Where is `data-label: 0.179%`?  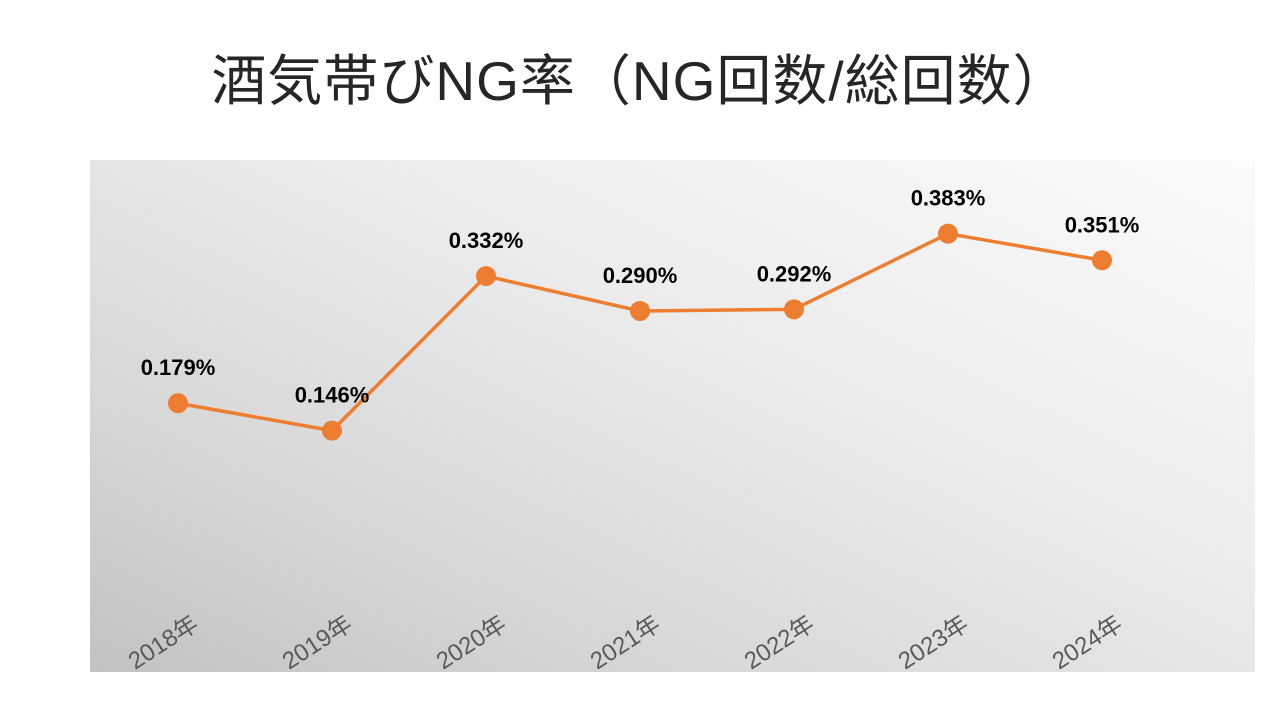 data-label: 0.179% is located at coordinates (178, 367).